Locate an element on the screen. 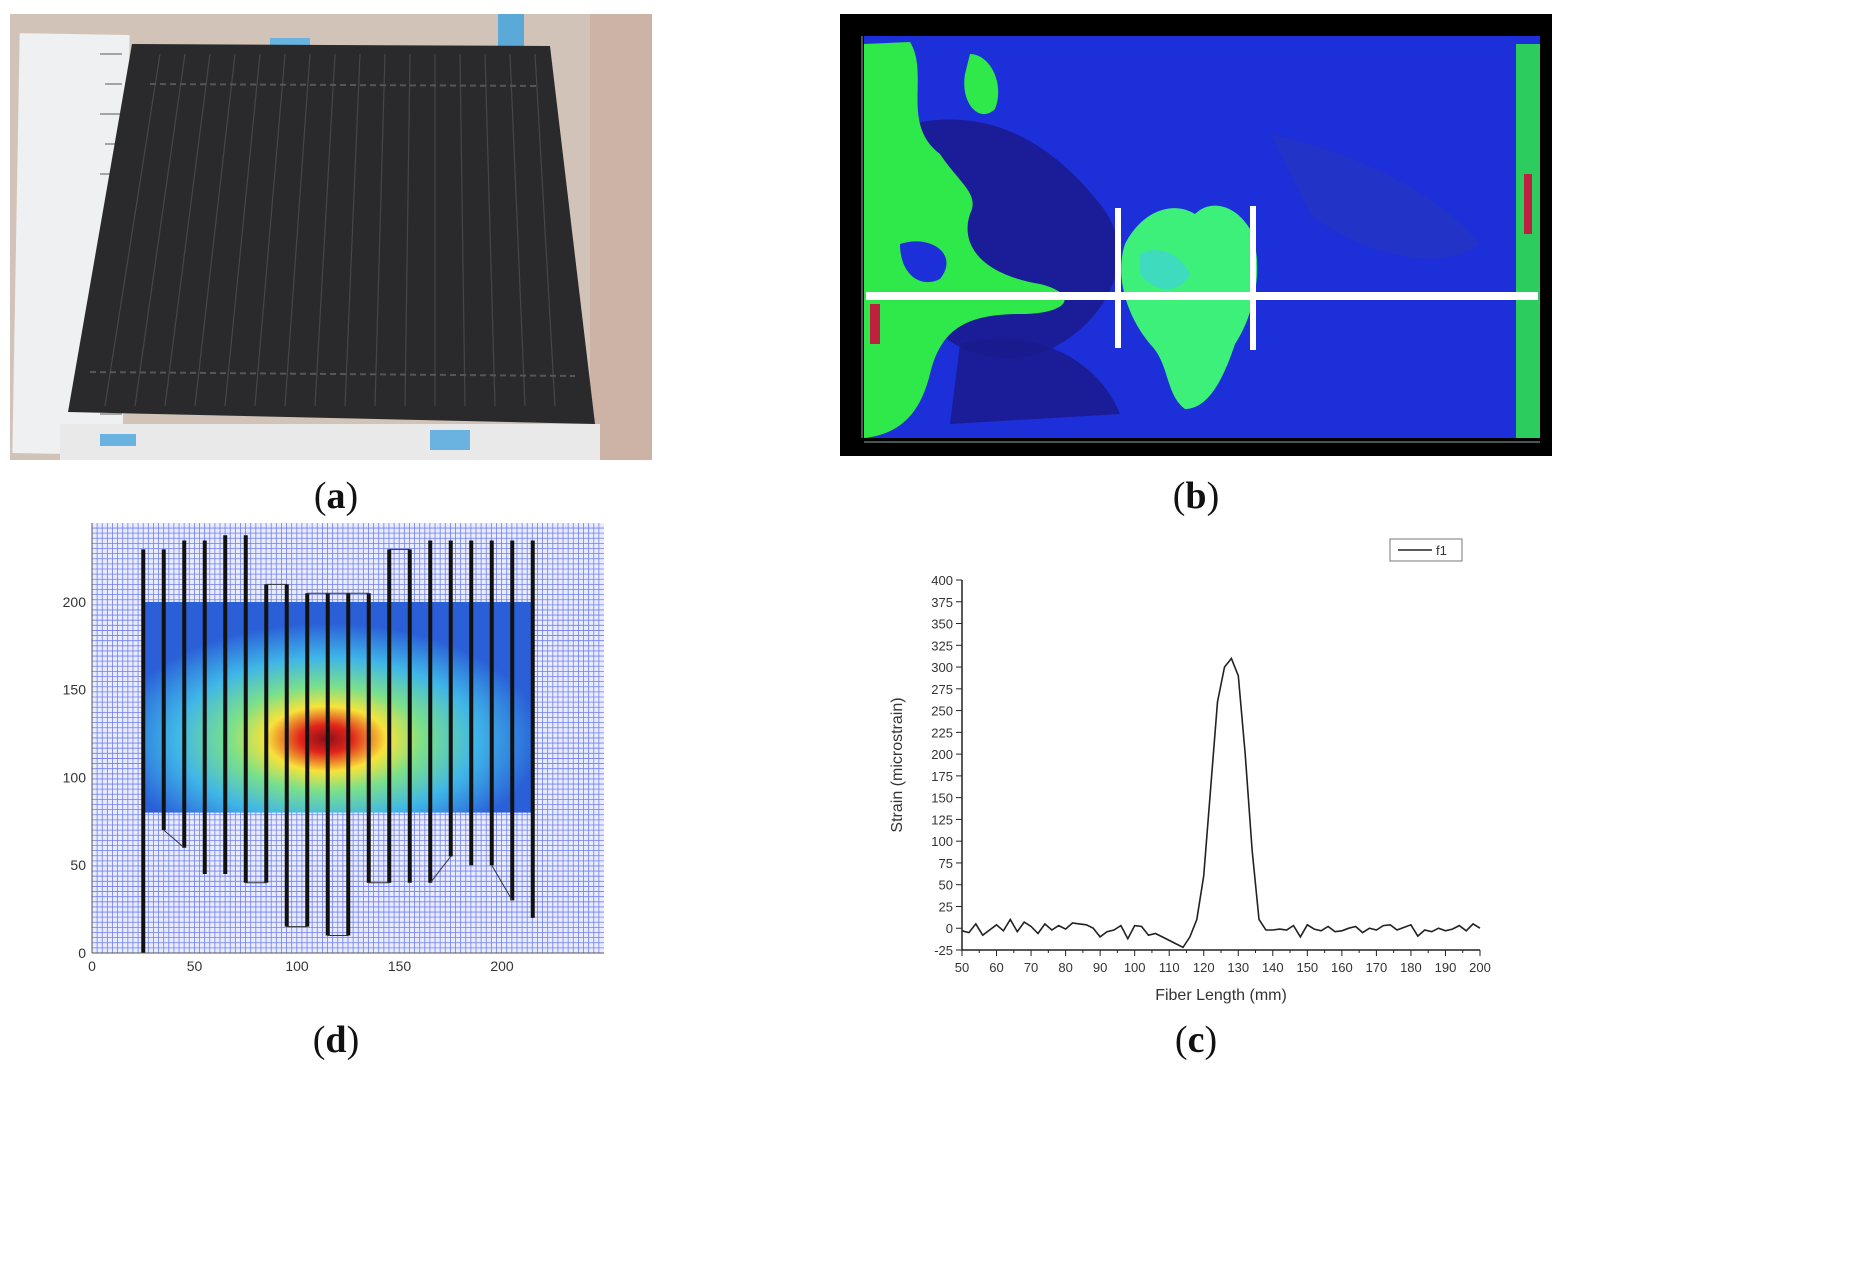  y-axis-label: Strain (microstrain) is located at coordinates (897, 764).